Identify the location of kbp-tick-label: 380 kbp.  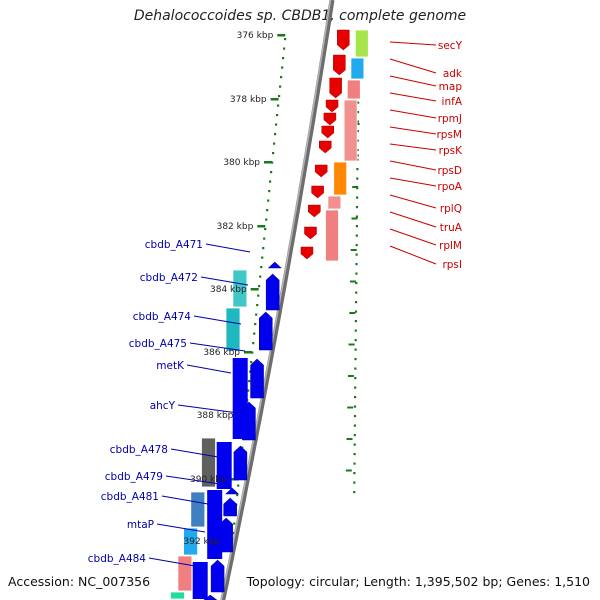
(241, 163).